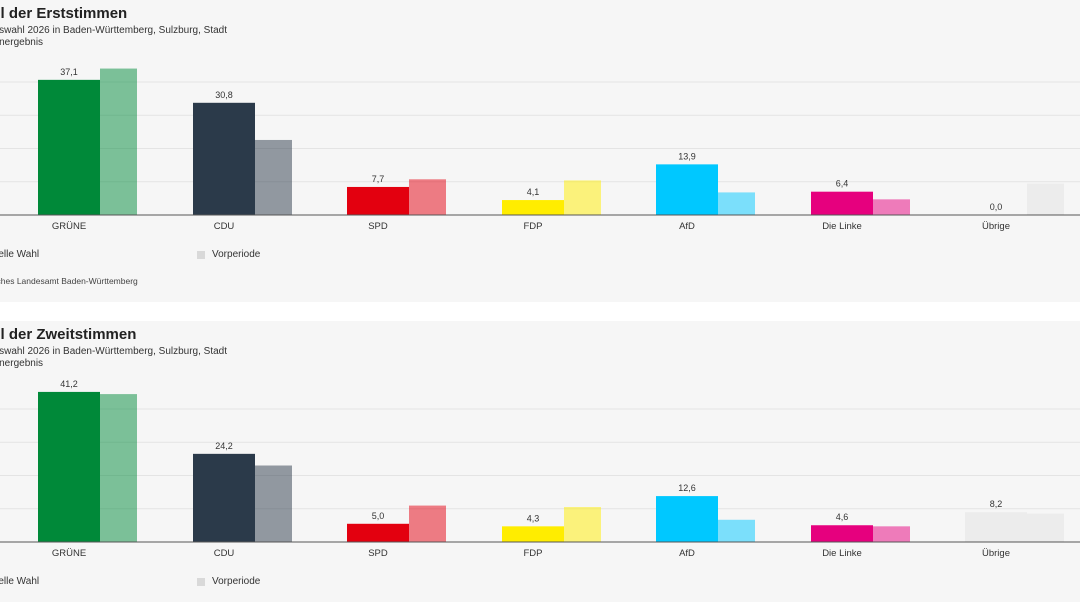  What do you see at coordinates (842, 184) in the screenshot?
I see `data-label: 6,4` at bounding box center [842, 184].